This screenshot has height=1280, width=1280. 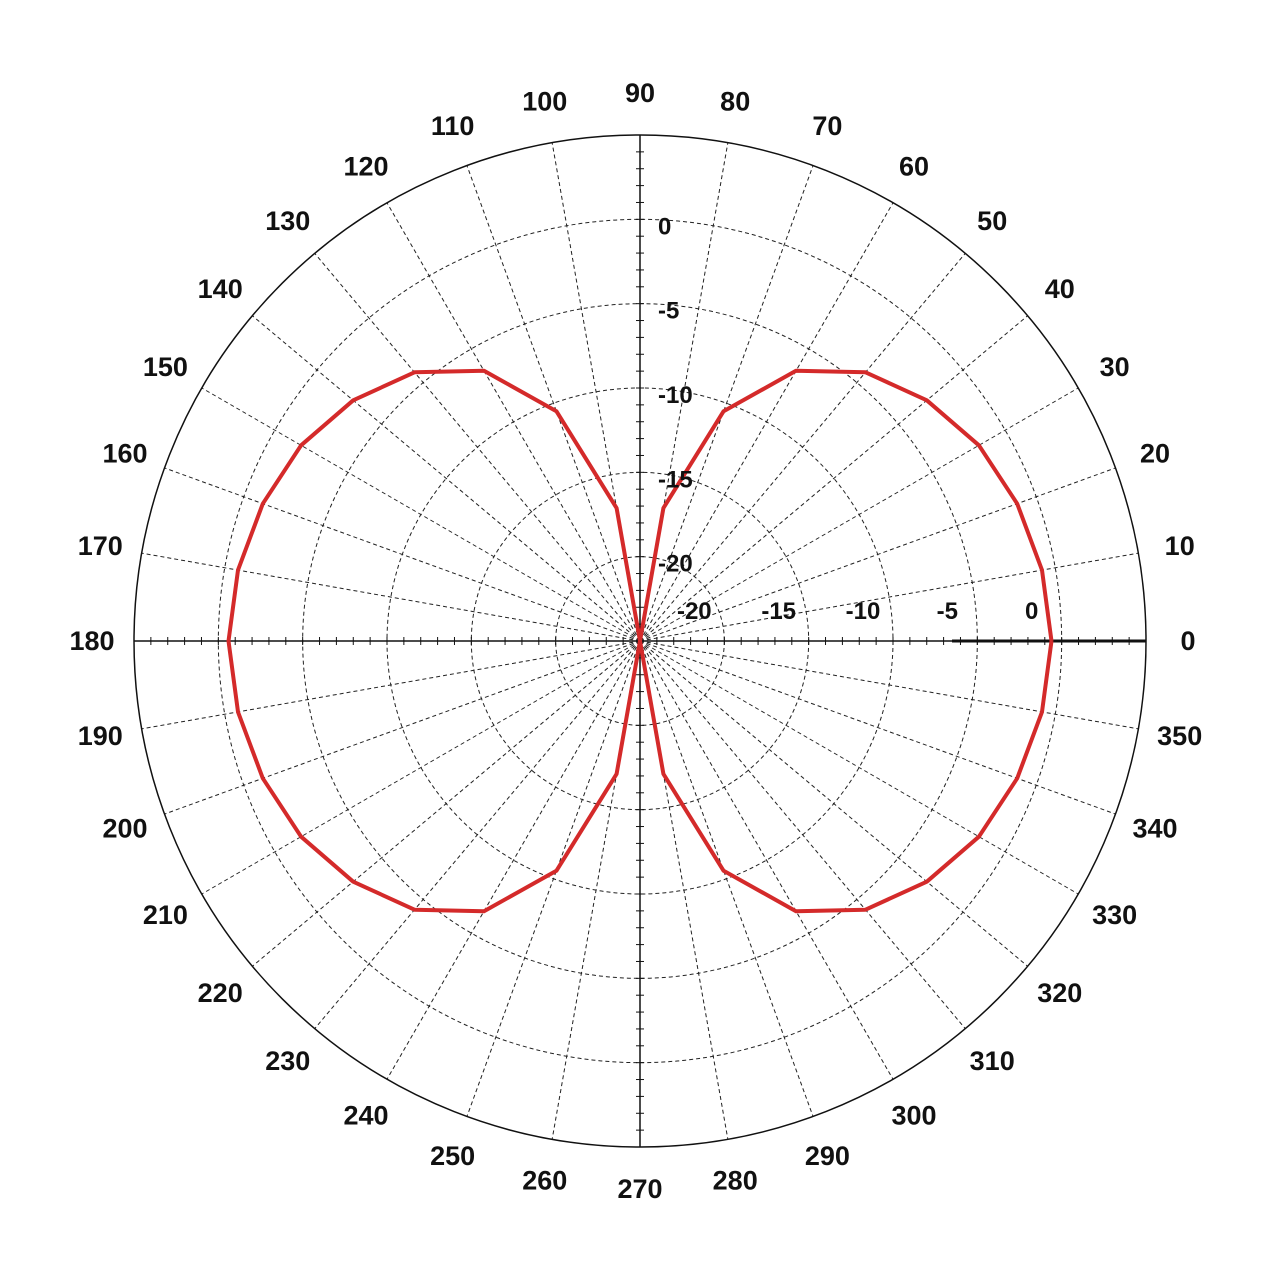 What do you see at coordinates (827, 1156) in the screenshot?
I see `angle-tick-label: 290` at bounding box center [827, 1156].